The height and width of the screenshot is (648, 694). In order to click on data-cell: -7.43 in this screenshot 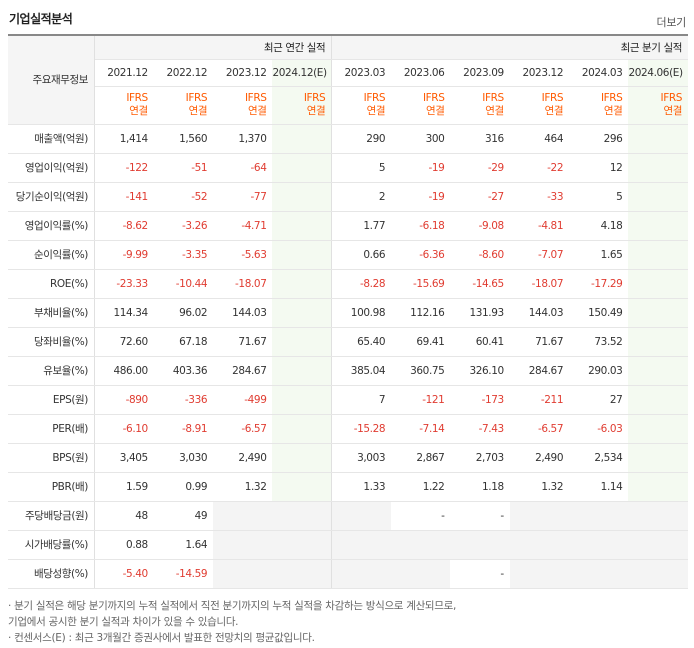, I will do `click(480, 429)`.